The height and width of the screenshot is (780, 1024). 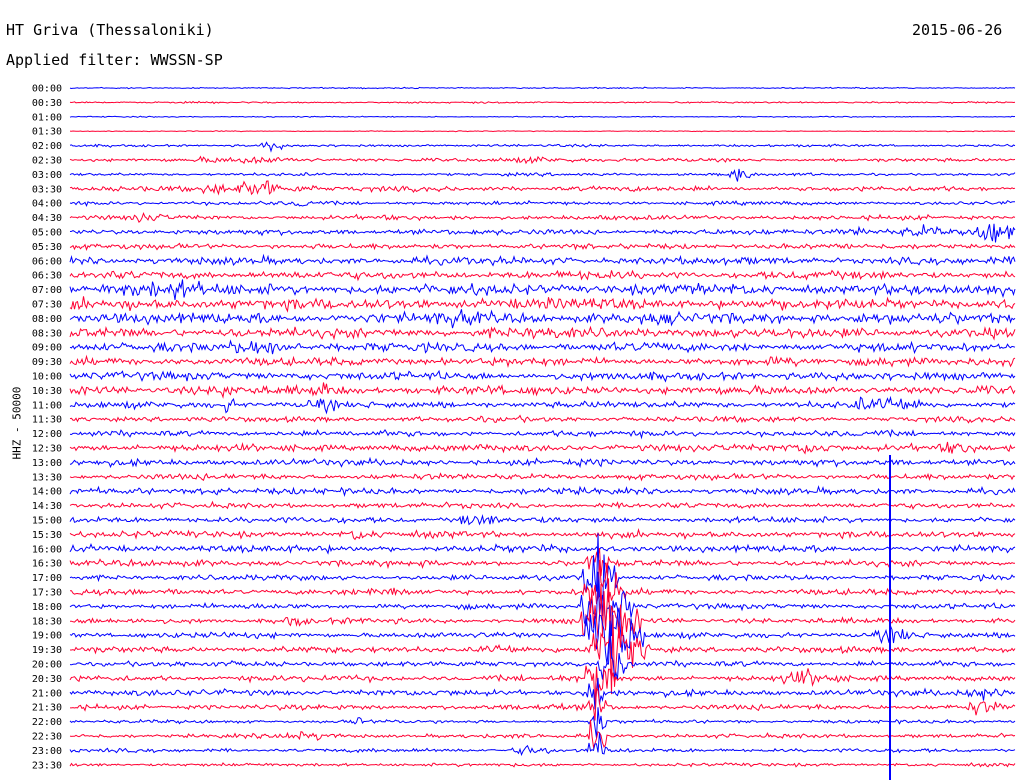 I want to click on row-time-label: 06:30, so click(x=47, y=276).